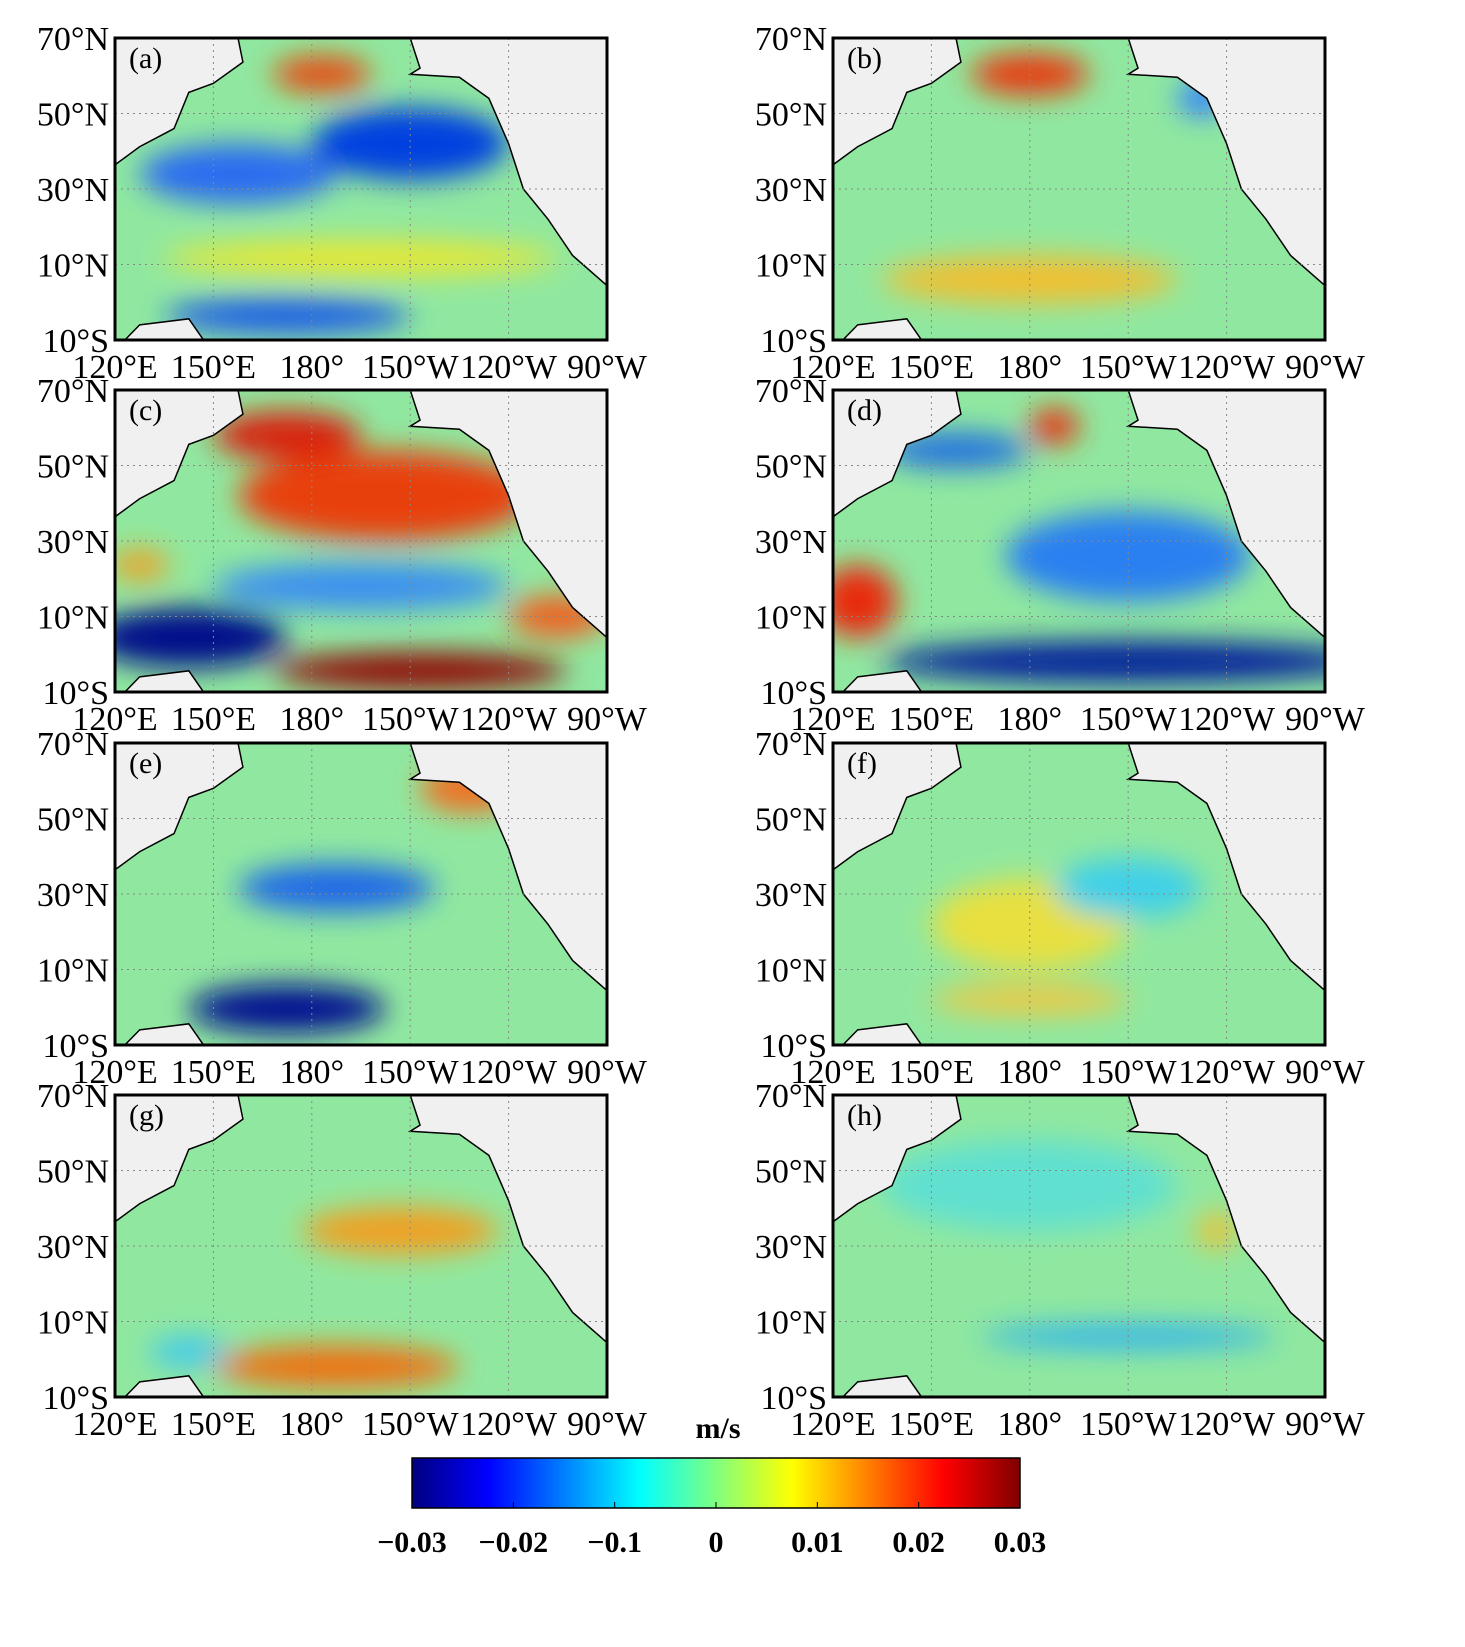  I want to click on colorbar, so click(716, 1483).